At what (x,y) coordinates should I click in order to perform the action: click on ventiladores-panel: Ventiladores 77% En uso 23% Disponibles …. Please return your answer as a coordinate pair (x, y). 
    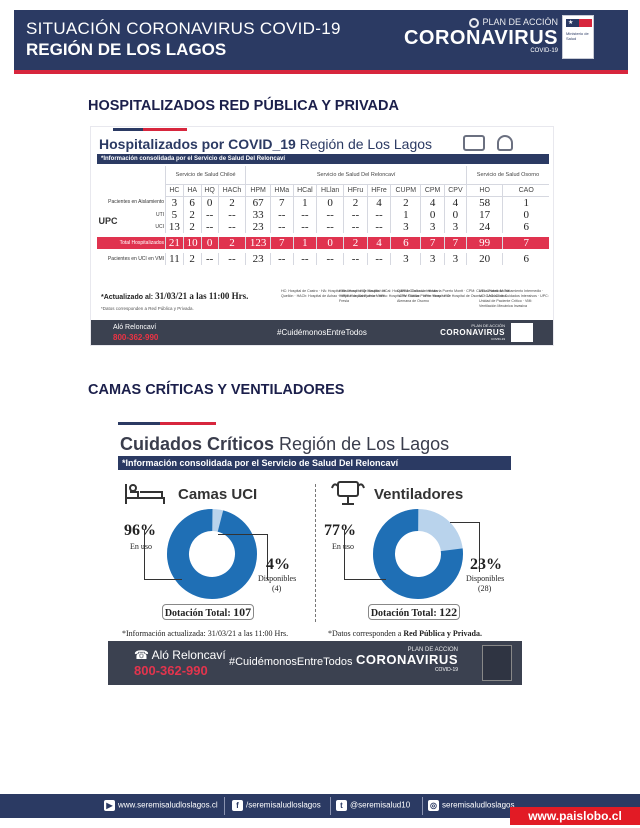
    Looking at the image, I should click on (420, 564).